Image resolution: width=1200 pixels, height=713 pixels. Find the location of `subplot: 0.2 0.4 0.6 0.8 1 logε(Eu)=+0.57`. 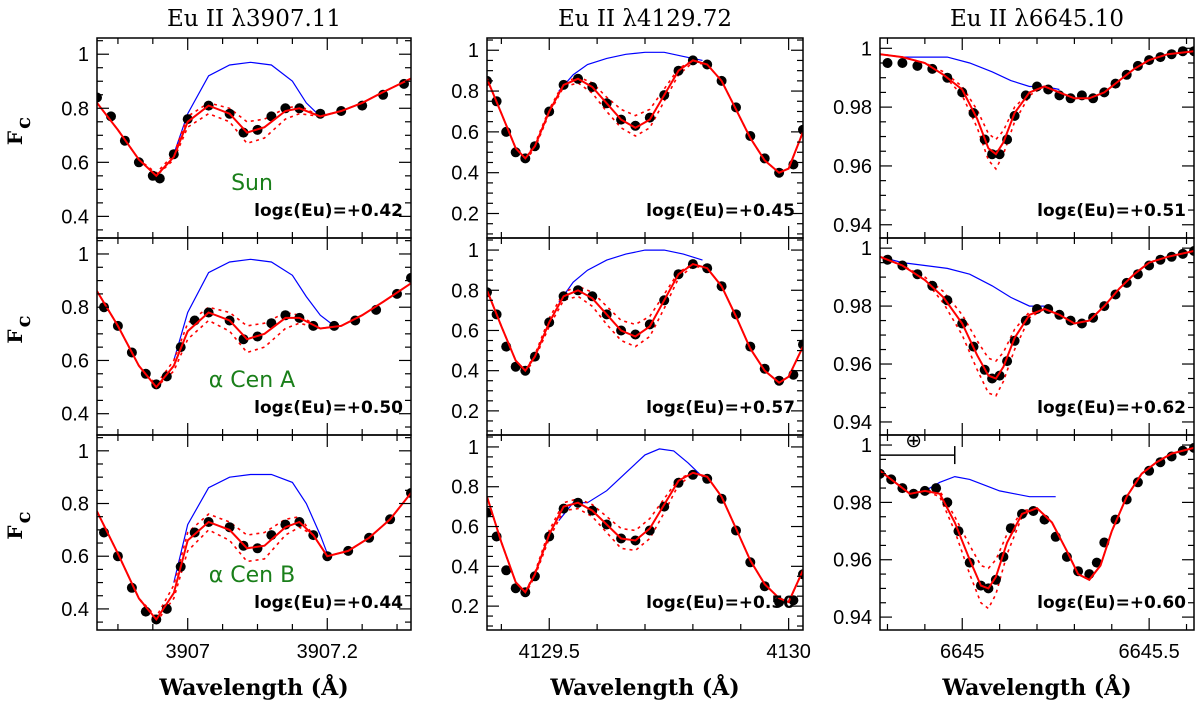

subplot: 0.2 0.4 0.6 0.8 1 logε(Eu)=+0.57 is located at coordinates (627, 336).